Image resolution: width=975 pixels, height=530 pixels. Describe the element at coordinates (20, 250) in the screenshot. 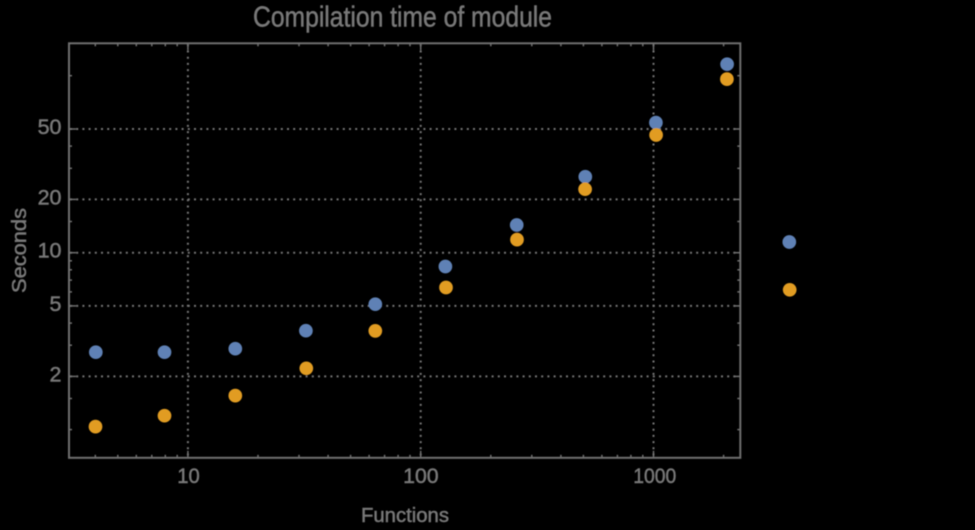

I see `svg-text: Seconds` at that location.